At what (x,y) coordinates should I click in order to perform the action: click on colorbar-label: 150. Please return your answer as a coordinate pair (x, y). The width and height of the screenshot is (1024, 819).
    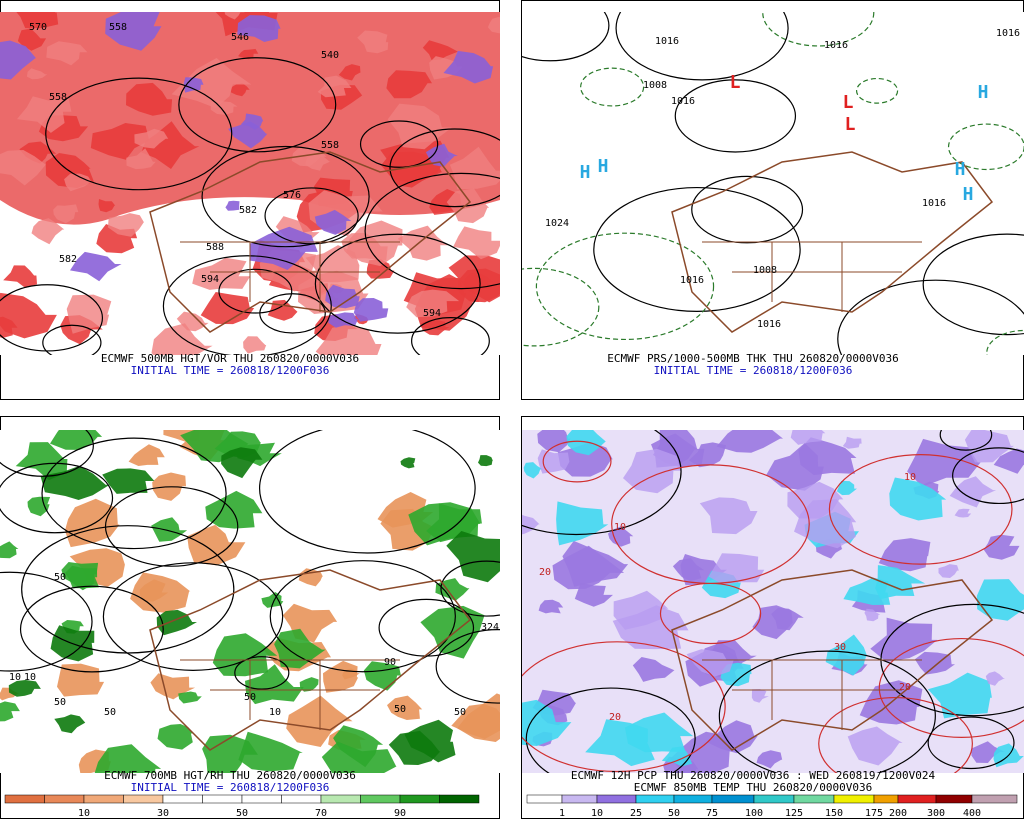
    Looking at the image, I should click on (834, 813).